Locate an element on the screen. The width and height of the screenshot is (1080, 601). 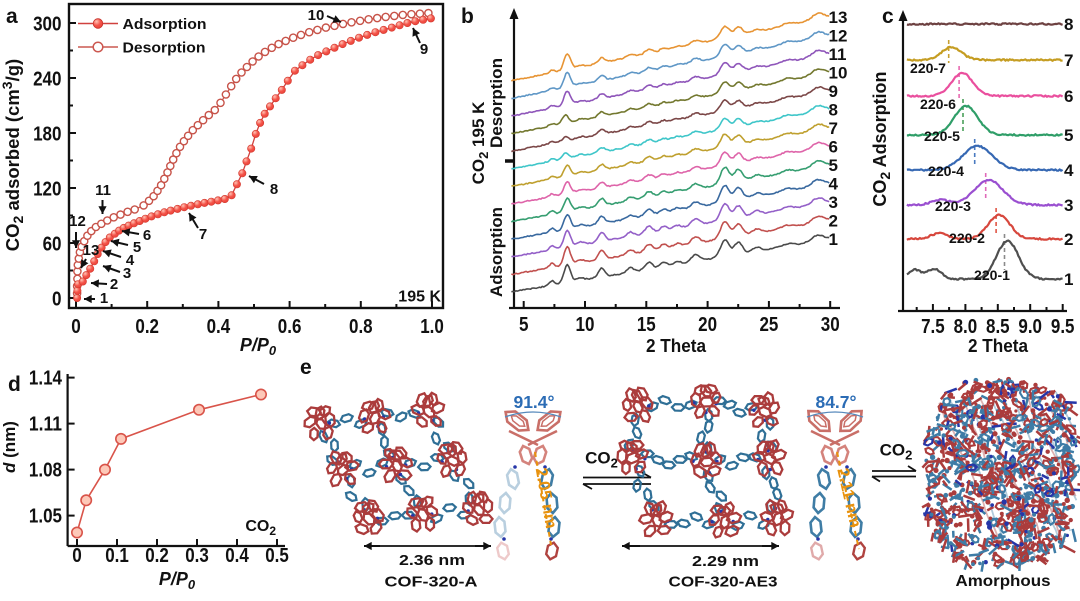
svg-text: 220-7 is located at coordinates (928, 68).